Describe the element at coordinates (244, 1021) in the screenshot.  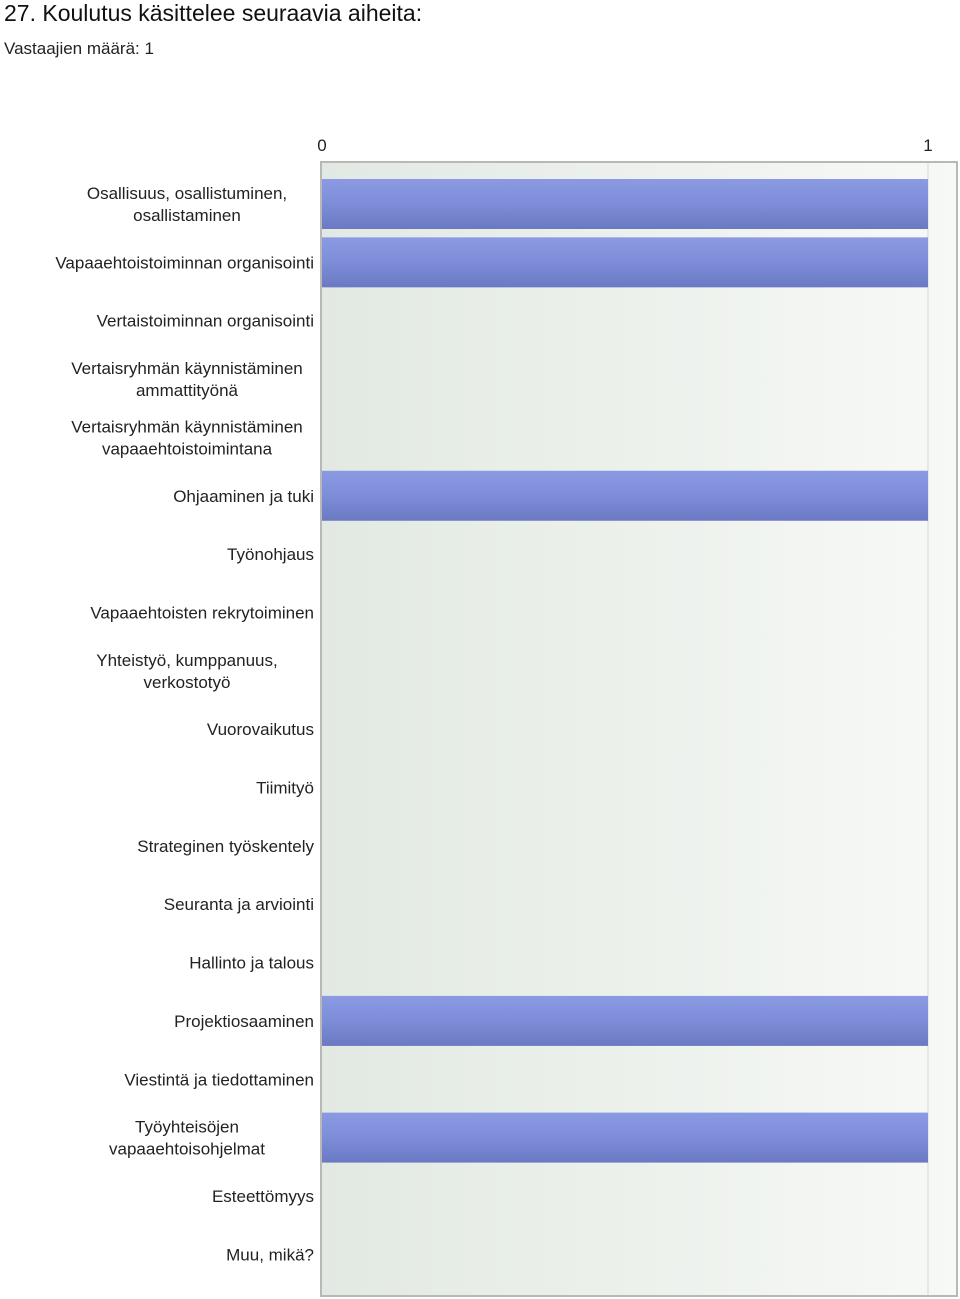
I see `category-label: Projektiosaaminen` at that location.